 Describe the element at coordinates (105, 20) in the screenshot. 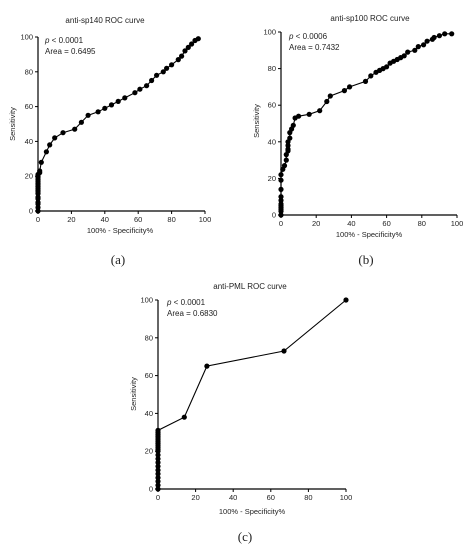

I see `chart-title: anti-sp140 ROC curve` at that location.